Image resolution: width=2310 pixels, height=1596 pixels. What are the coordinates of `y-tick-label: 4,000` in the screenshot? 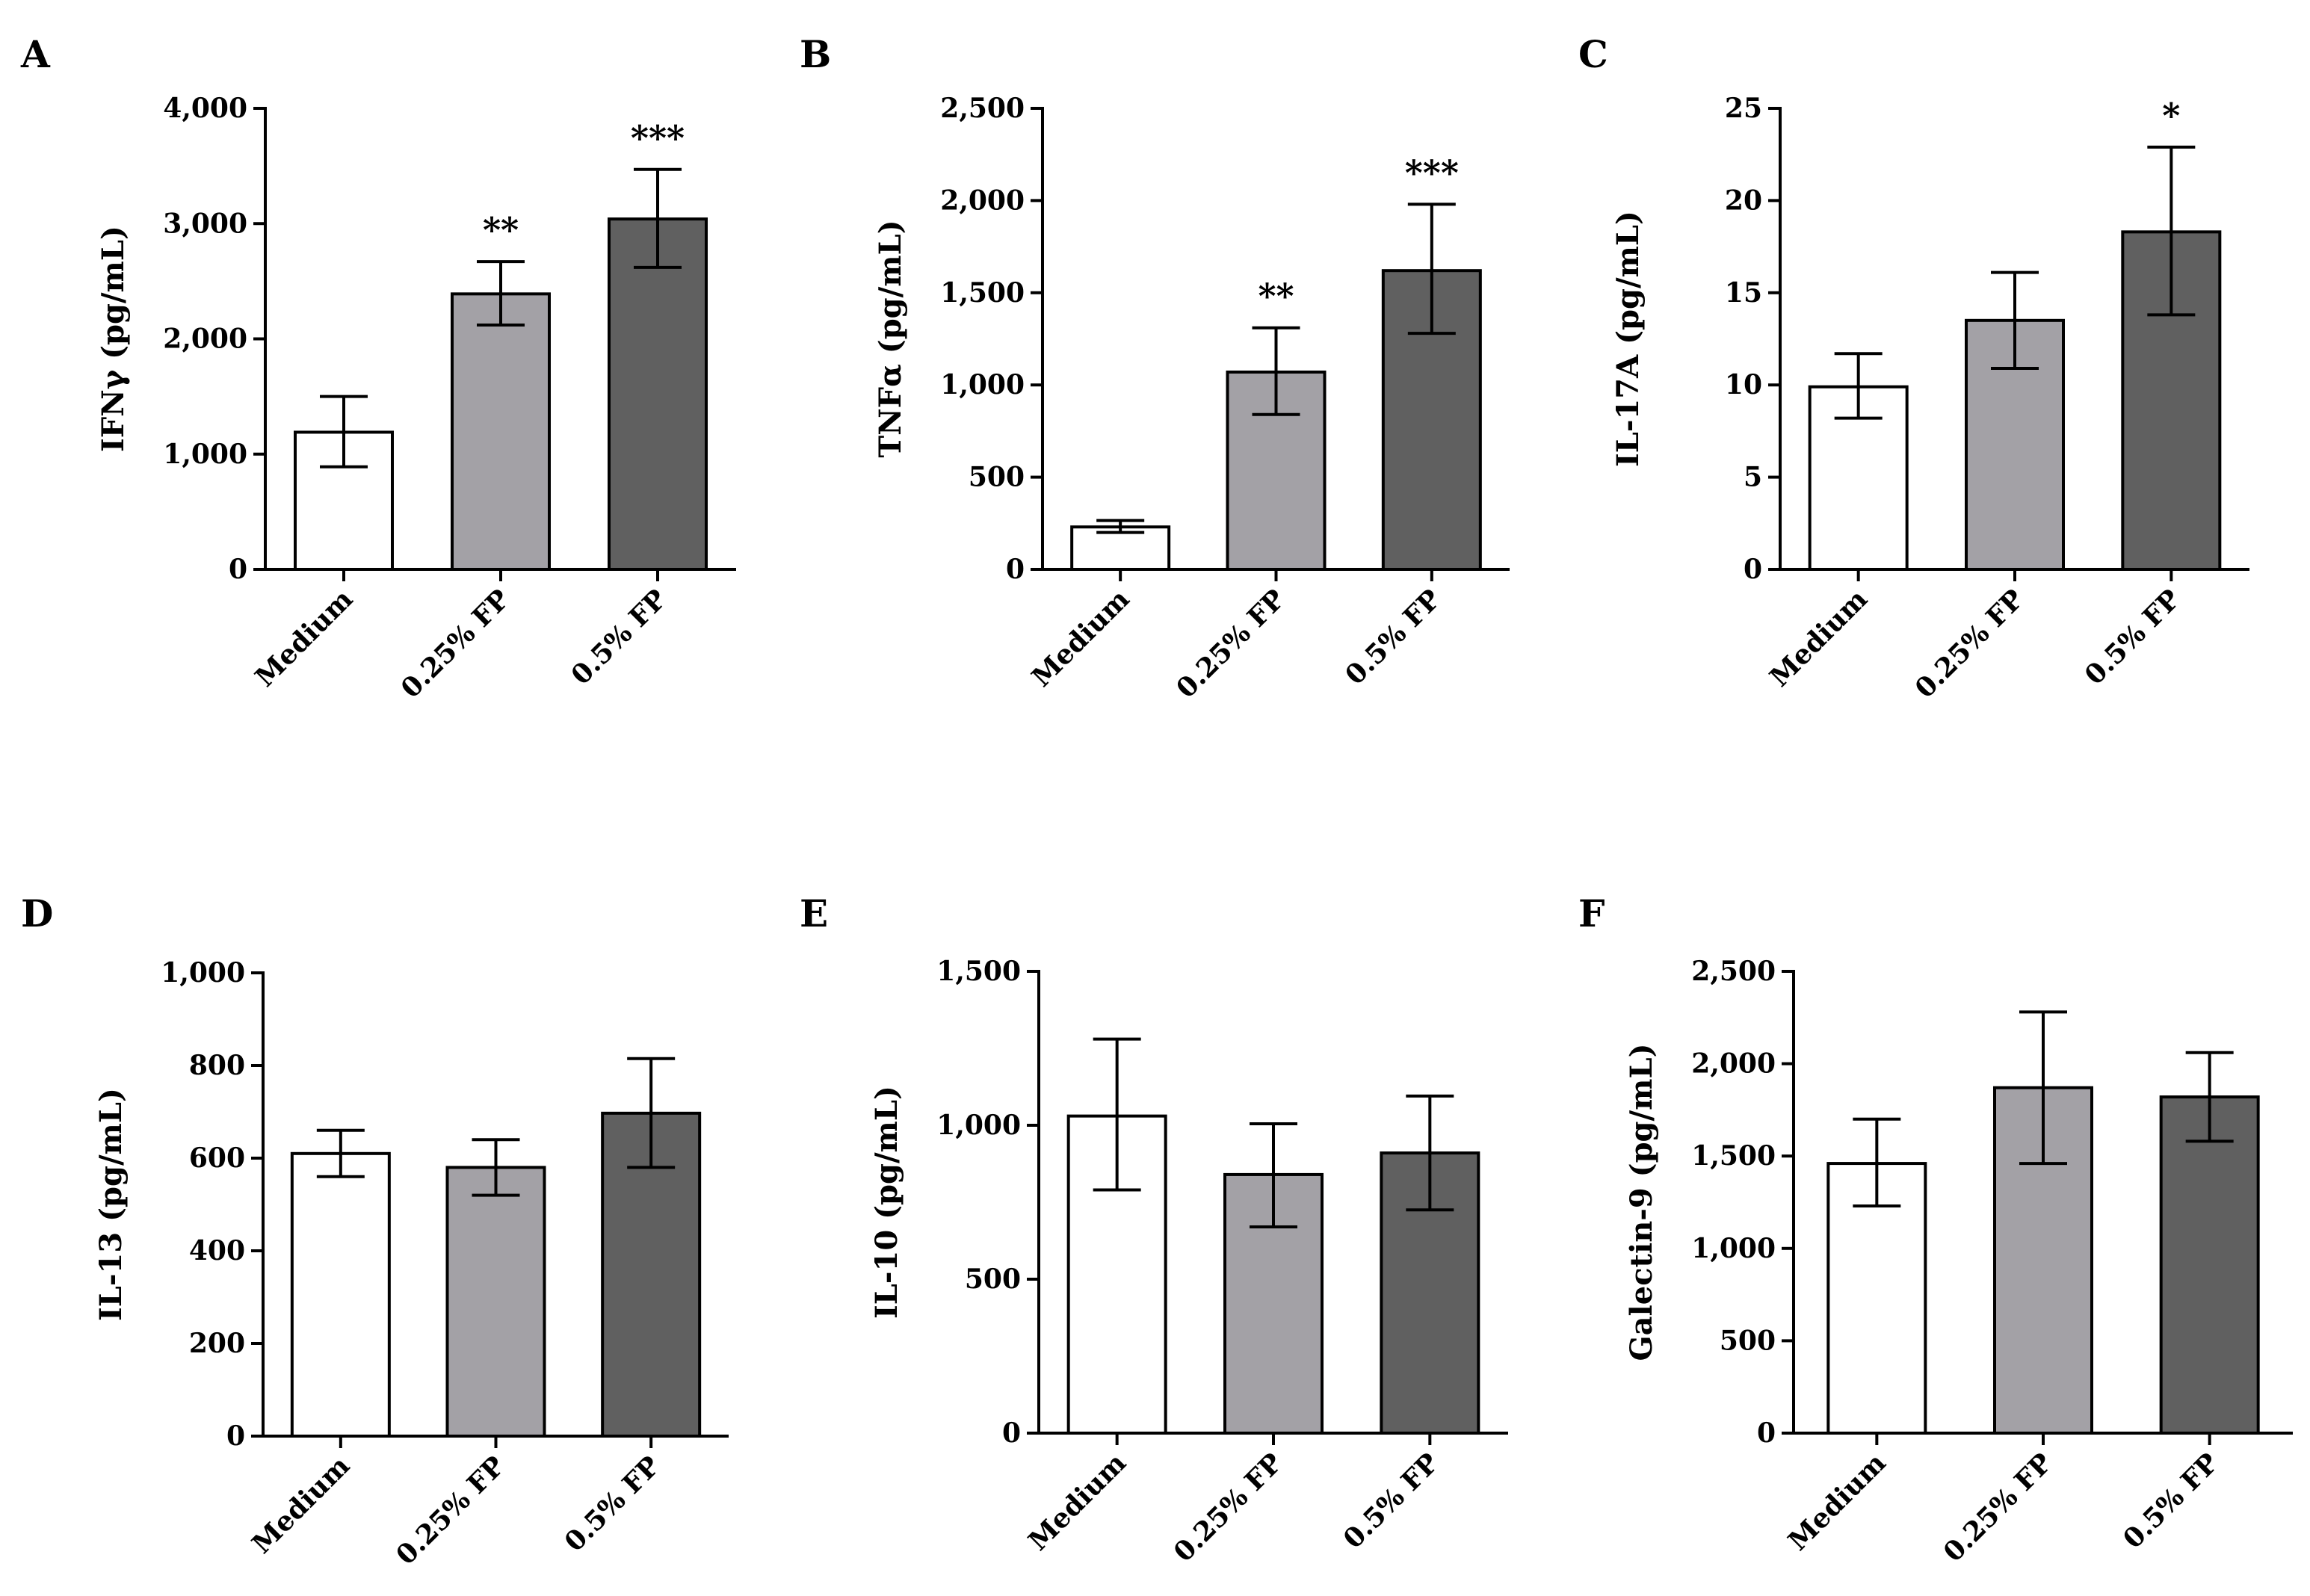 It's located at (205, 109).